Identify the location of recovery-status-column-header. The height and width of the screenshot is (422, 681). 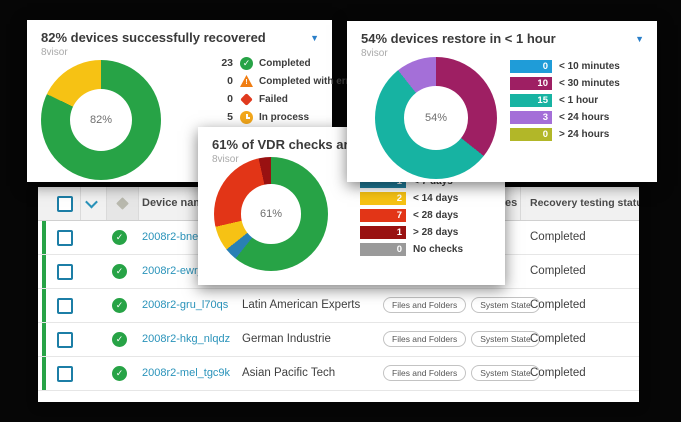
(122, 203).